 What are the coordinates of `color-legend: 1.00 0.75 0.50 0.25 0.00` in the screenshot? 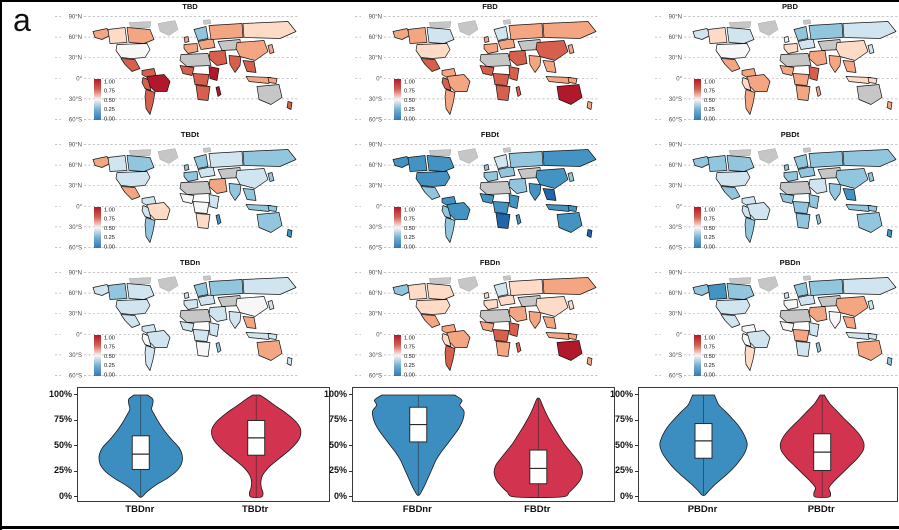 It's located at (704, 228).